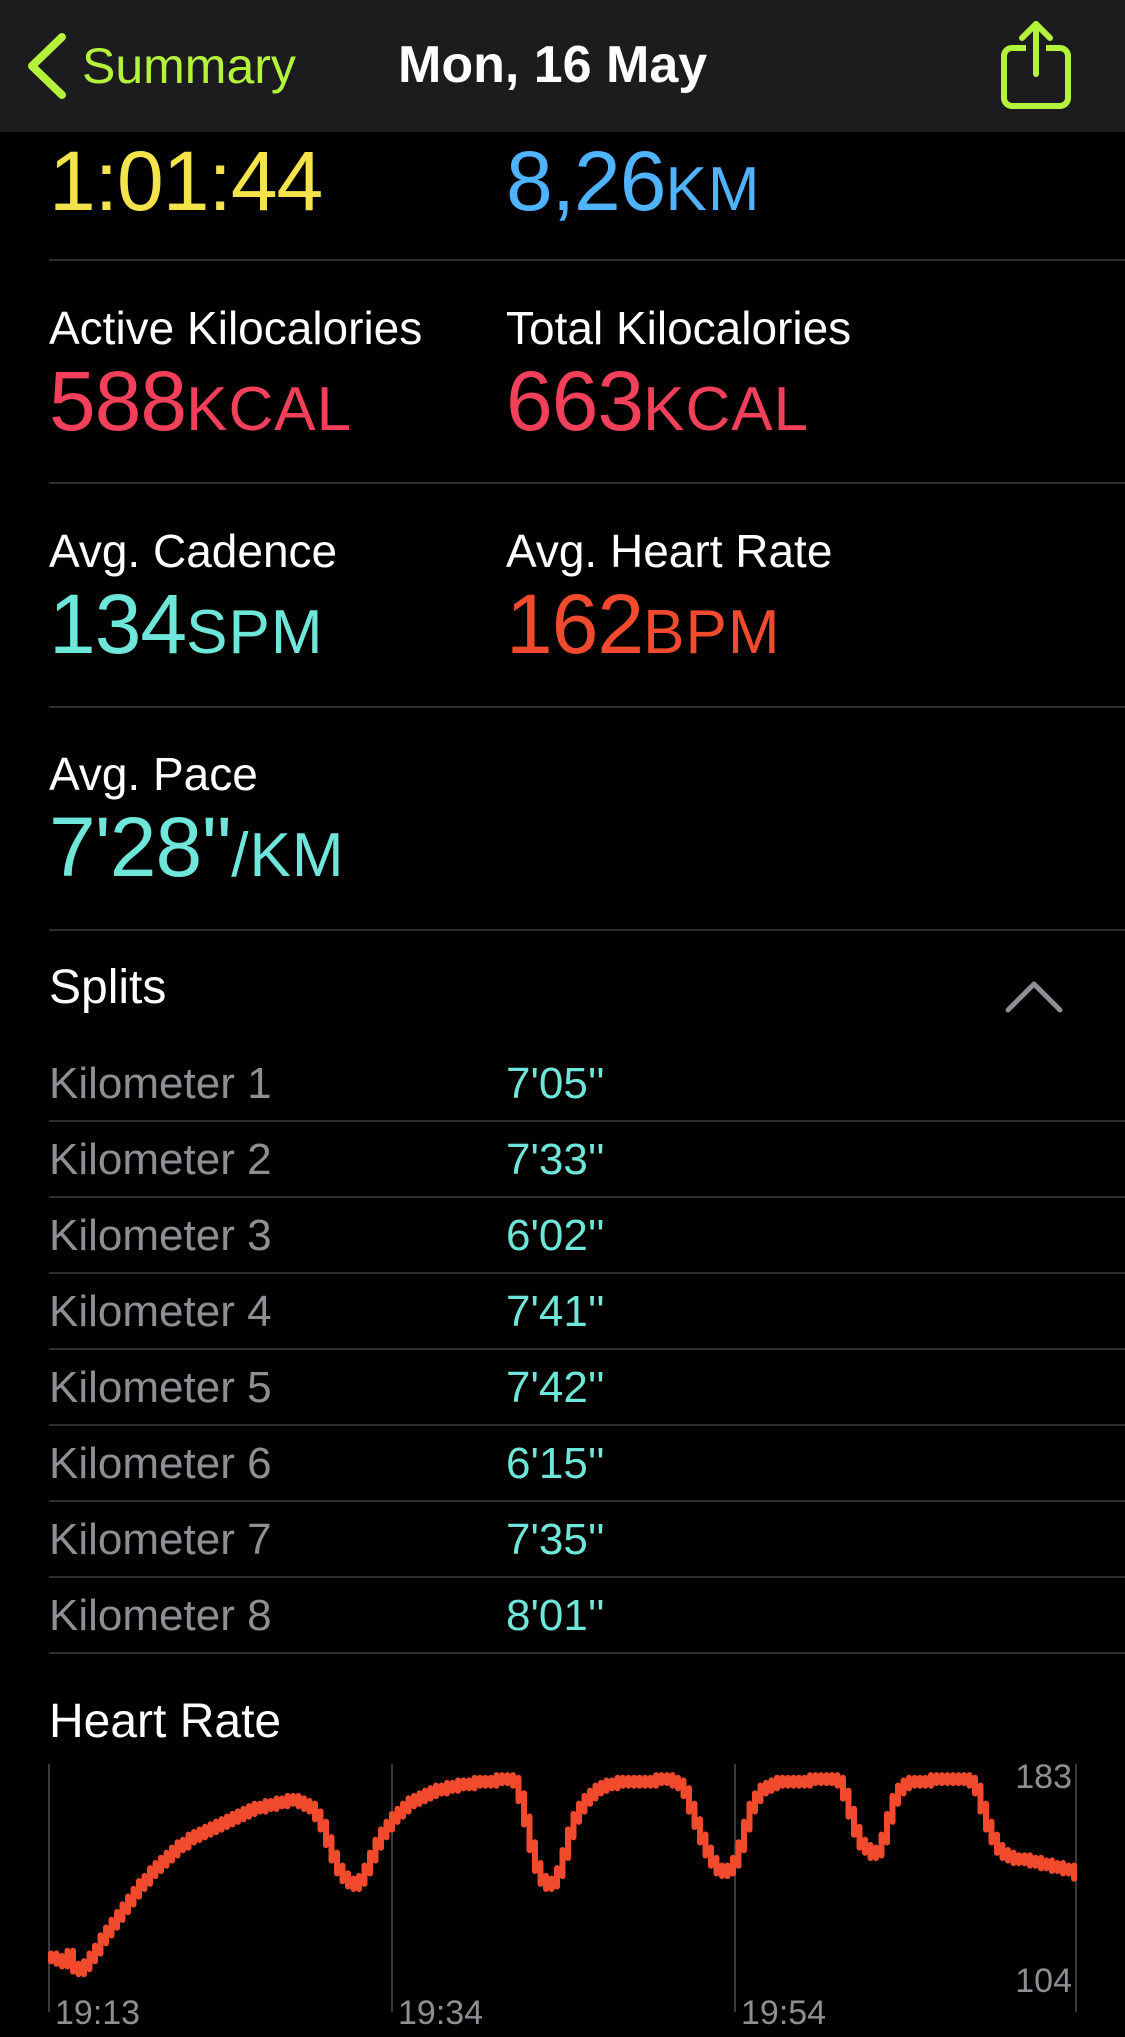 This screenshot has height=2037, width=1125. I want to click on heart-rate-chart-title: Heart Rate, so click(165, 1721).